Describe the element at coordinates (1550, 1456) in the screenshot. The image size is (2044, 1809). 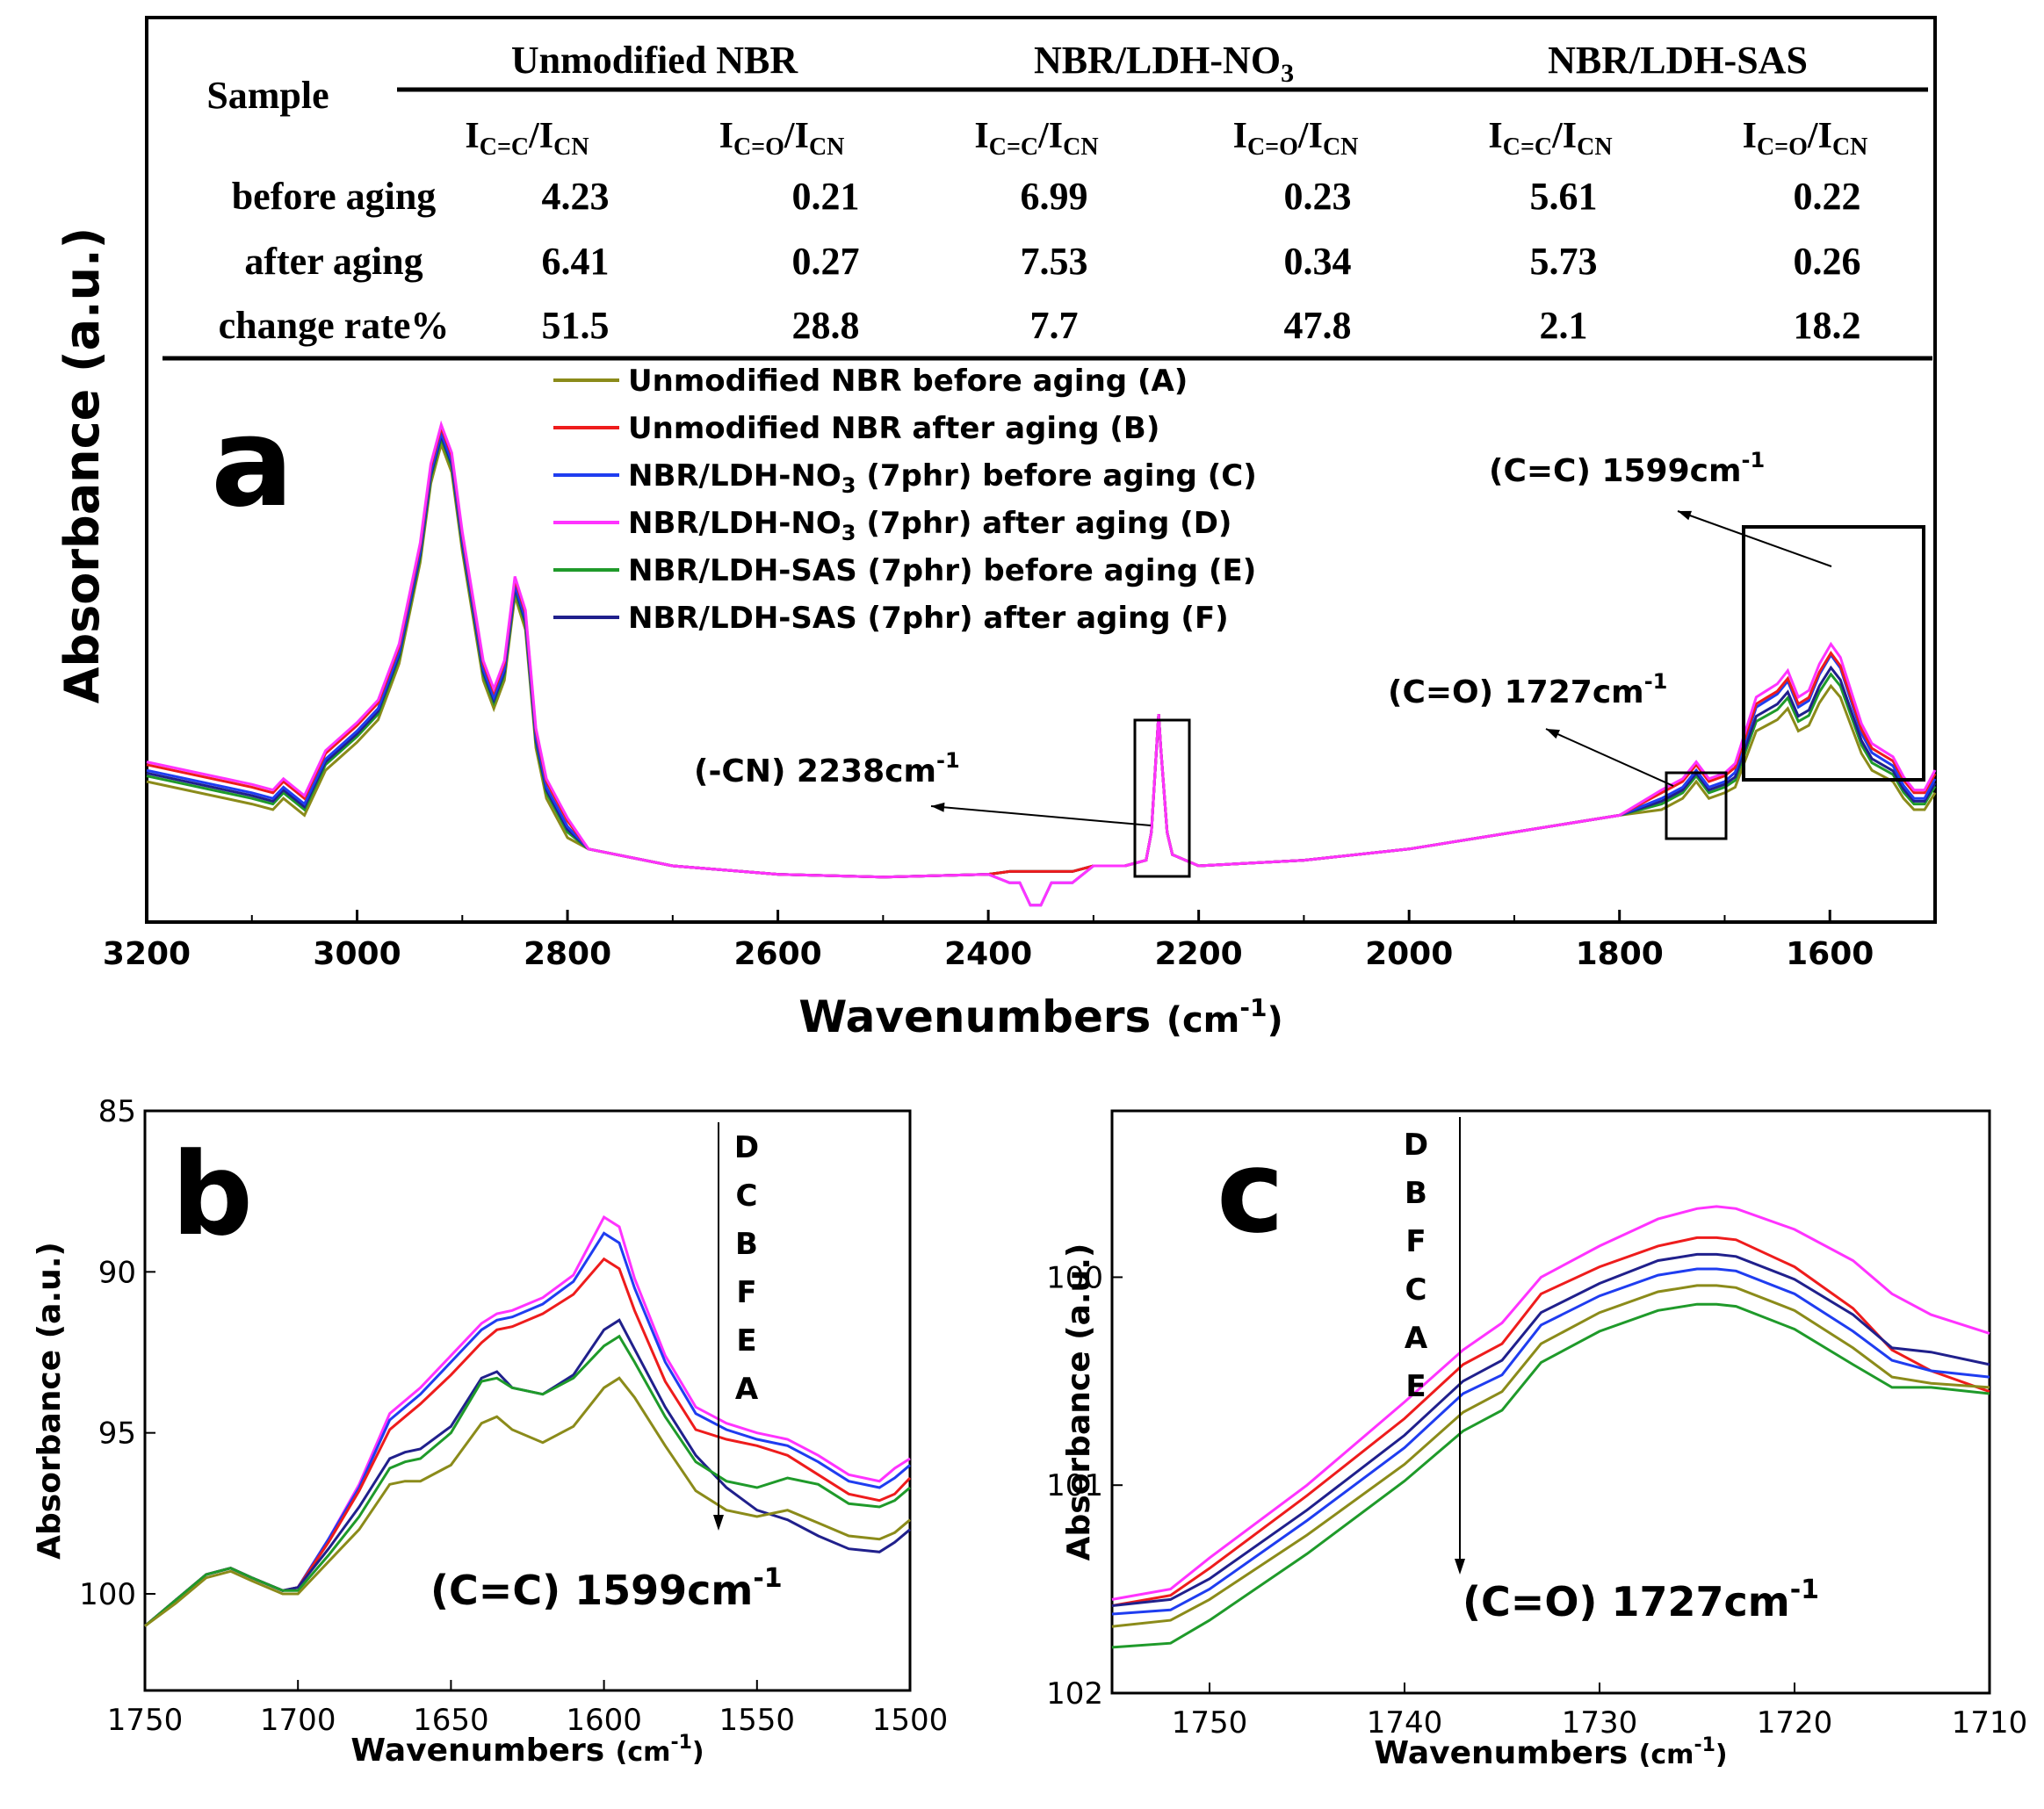
I see `c-series-A` at that location.